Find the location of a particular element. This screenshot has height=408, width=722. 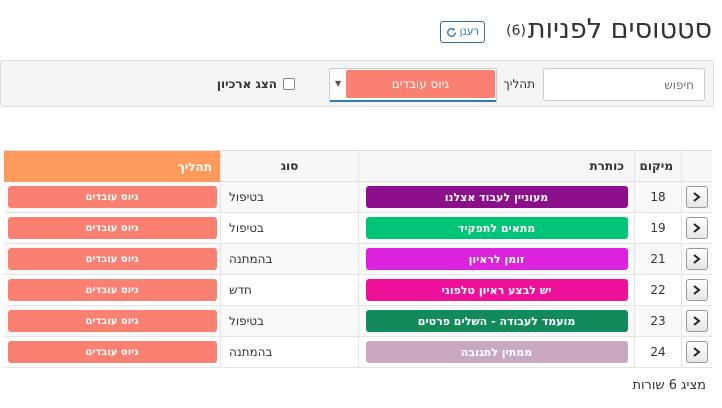

show-archive-checkbox is located at coordinates (289, 84).